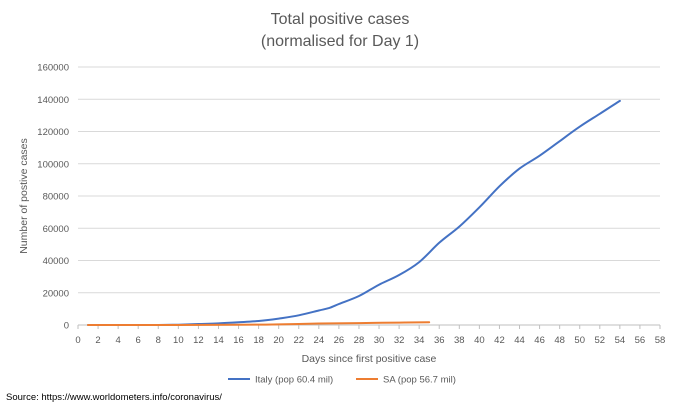 Image resolution: width=680 pixels, height=409 pixels. I want to click on x-tick-label: 6, so click(138, 340).